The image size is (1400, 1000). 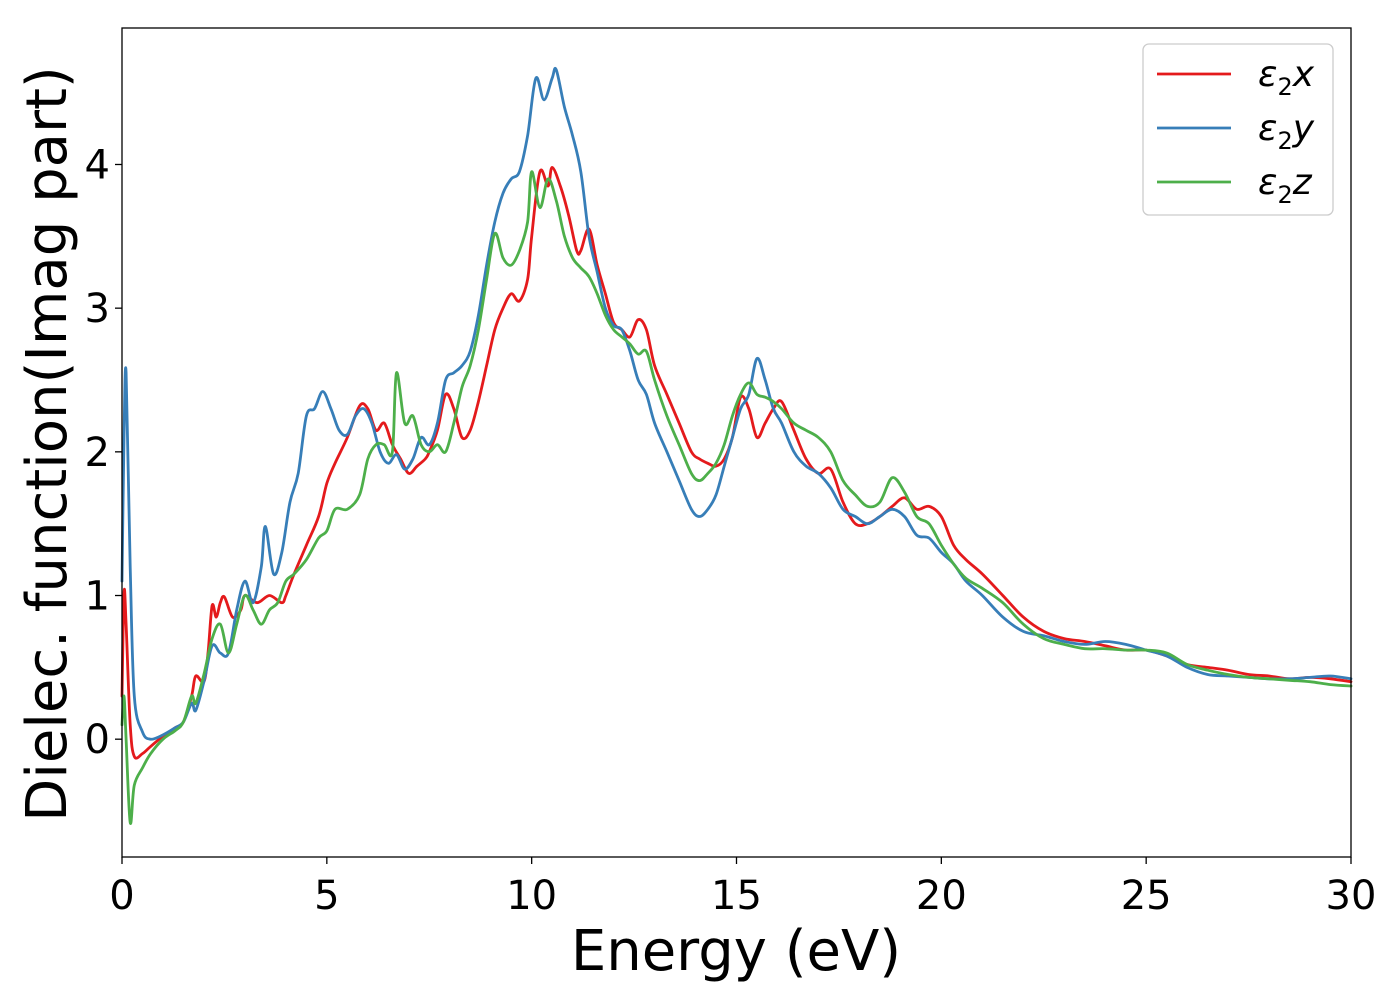 I want to click on x-tick-label: 30, so click(x=1351, y=896).